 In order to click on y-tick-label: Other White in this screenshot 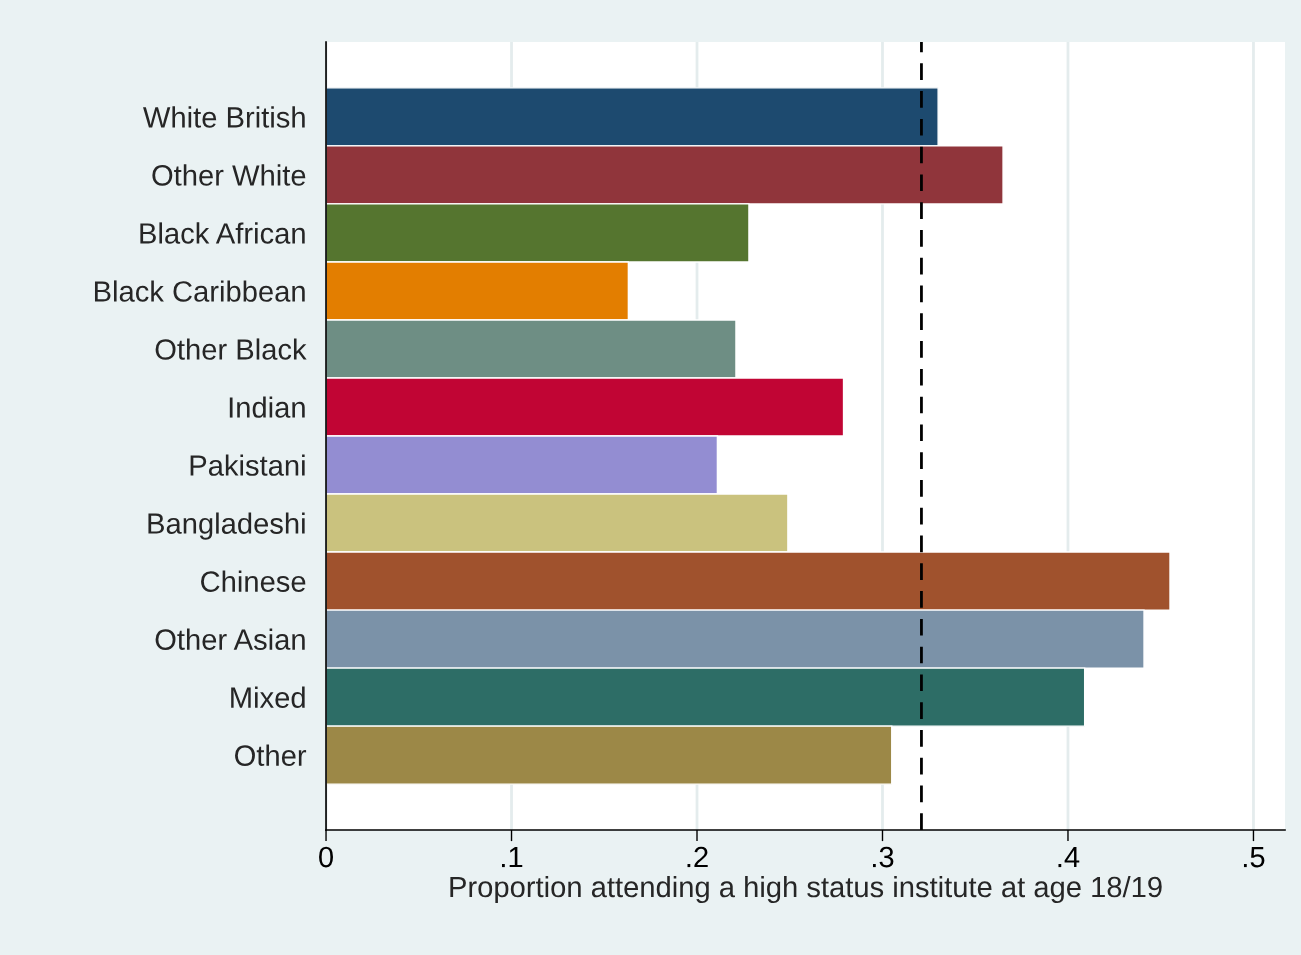, I will do `click(229, 175)`.